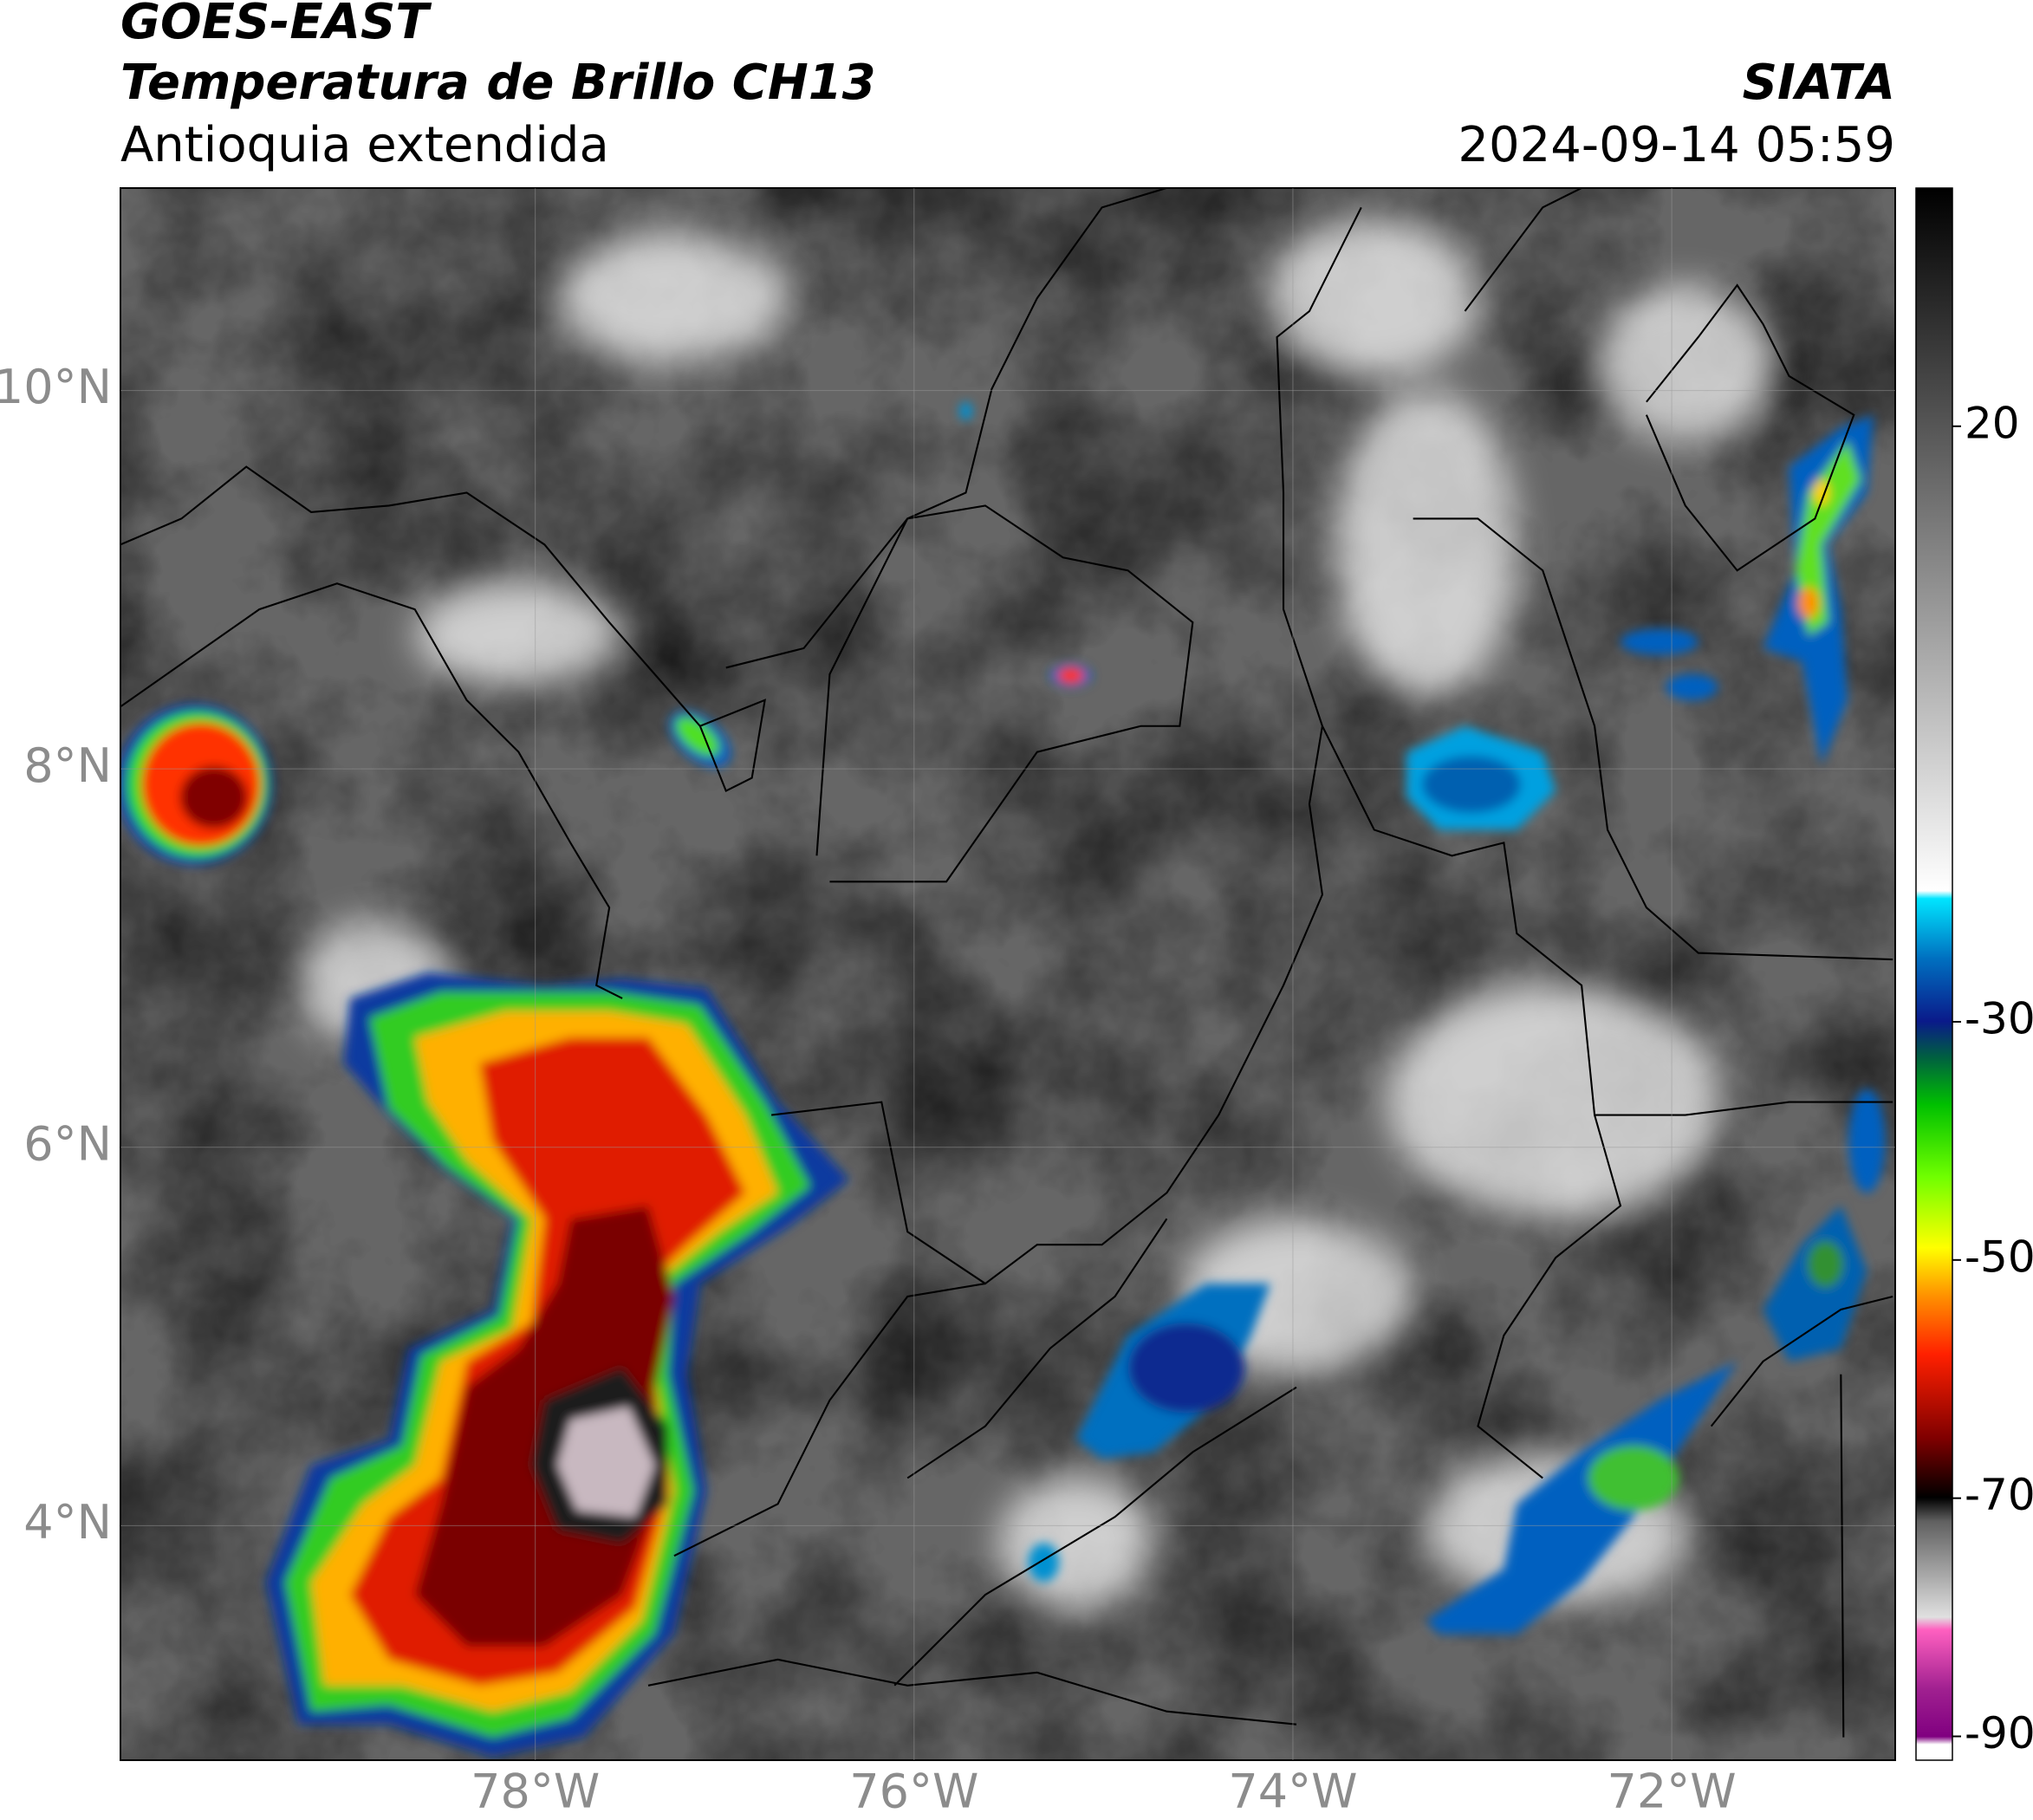  Describe the element at coordinates (1999, 1257) in the screenshot. I see `colorbar-tick-label: -50` at that location.